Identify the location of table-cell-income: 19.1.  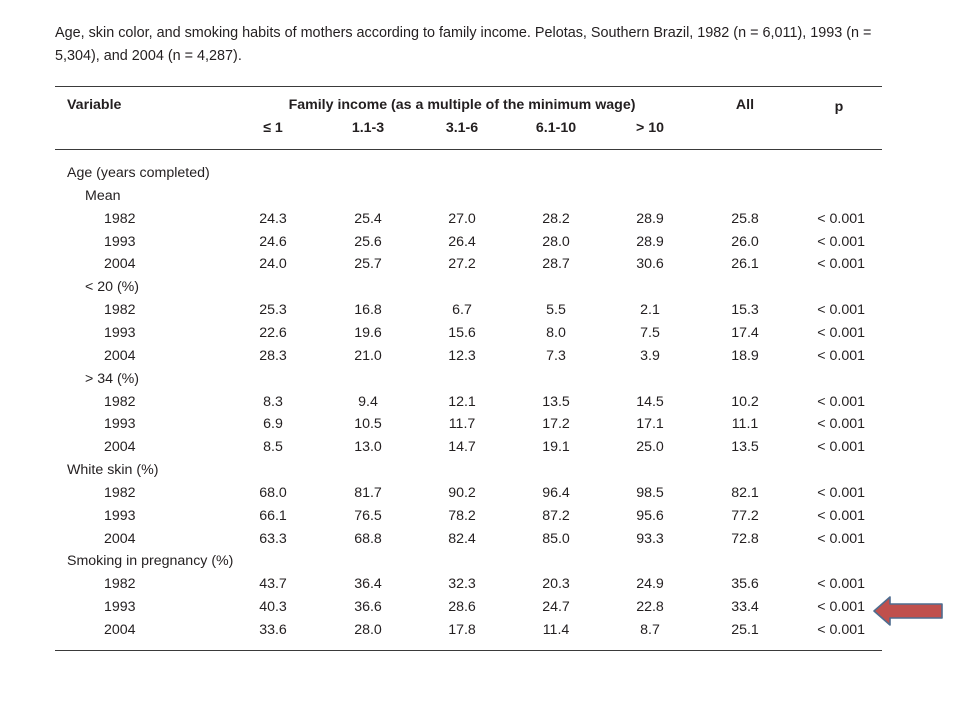
(556, 447).